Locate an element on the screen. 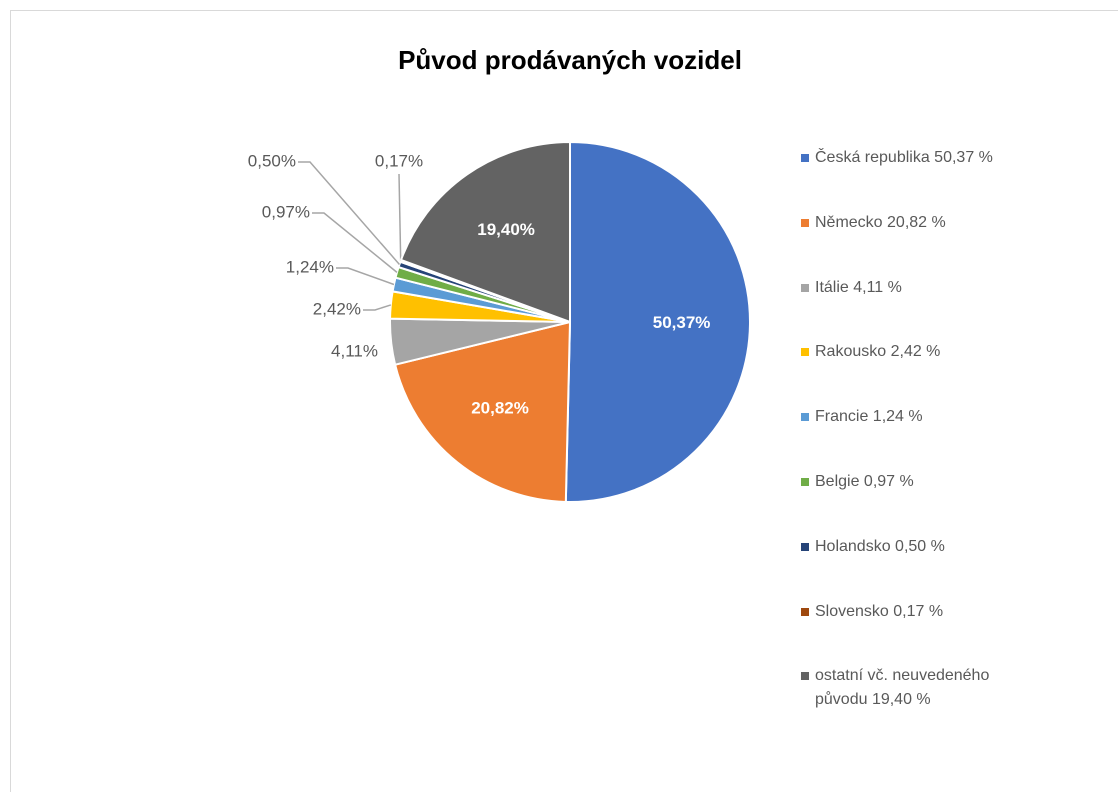  legend-label: Česká republika 50,37 % is located at coordinates (904, 157).